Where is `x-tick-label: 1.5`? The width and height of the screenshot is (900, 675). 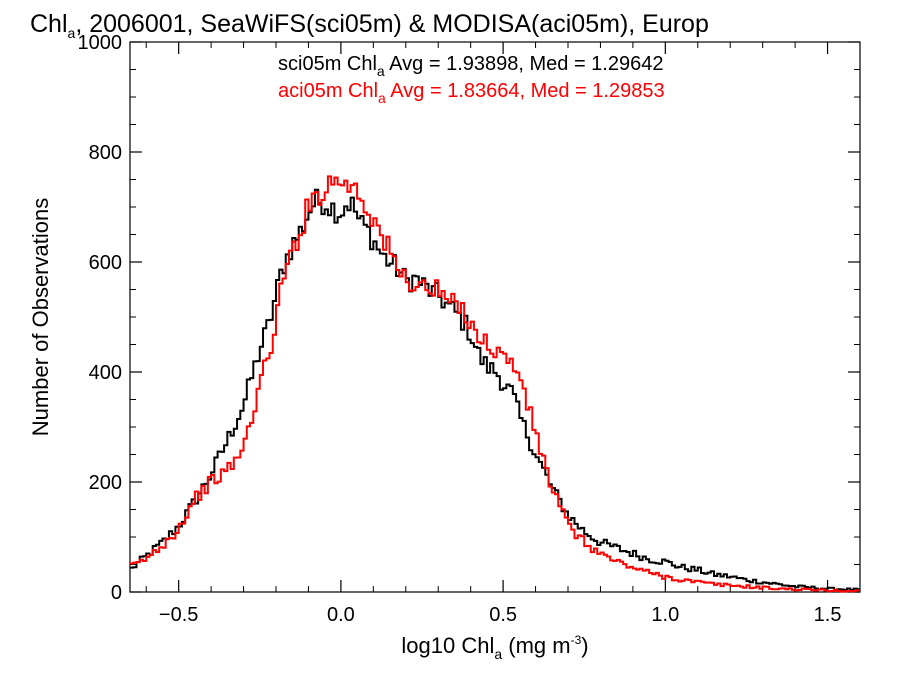
x-tick-label: 1.5 is located at coordinates (828, 615).